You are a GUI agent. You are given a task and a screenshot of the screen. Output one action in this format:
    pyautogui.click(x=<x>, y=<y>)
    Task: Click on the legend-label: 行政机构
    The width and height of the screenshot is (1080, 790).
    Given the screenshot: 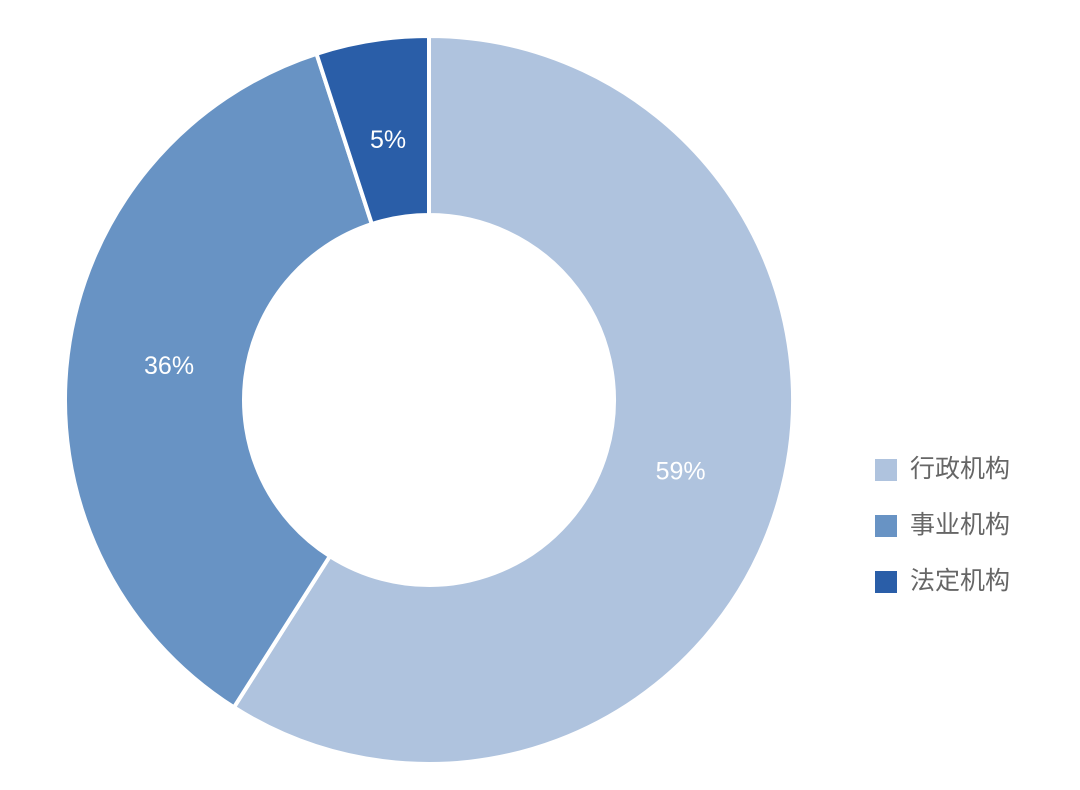 What is the action you would take?
    pyautogui.click(x=960, y=468)
    